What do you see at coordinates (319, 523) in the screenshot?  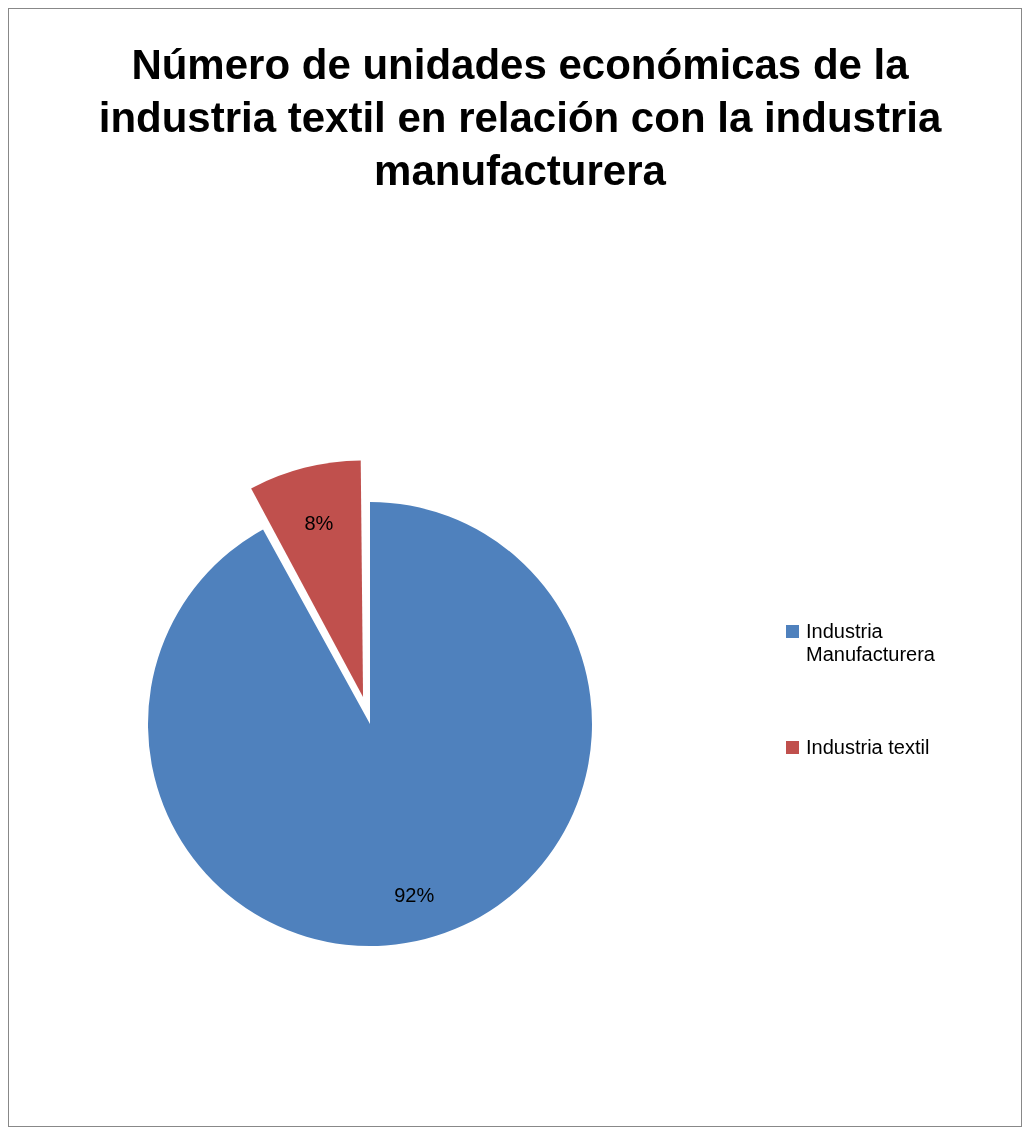 I see `data-label: 8%` at bounding box center [319, 523].